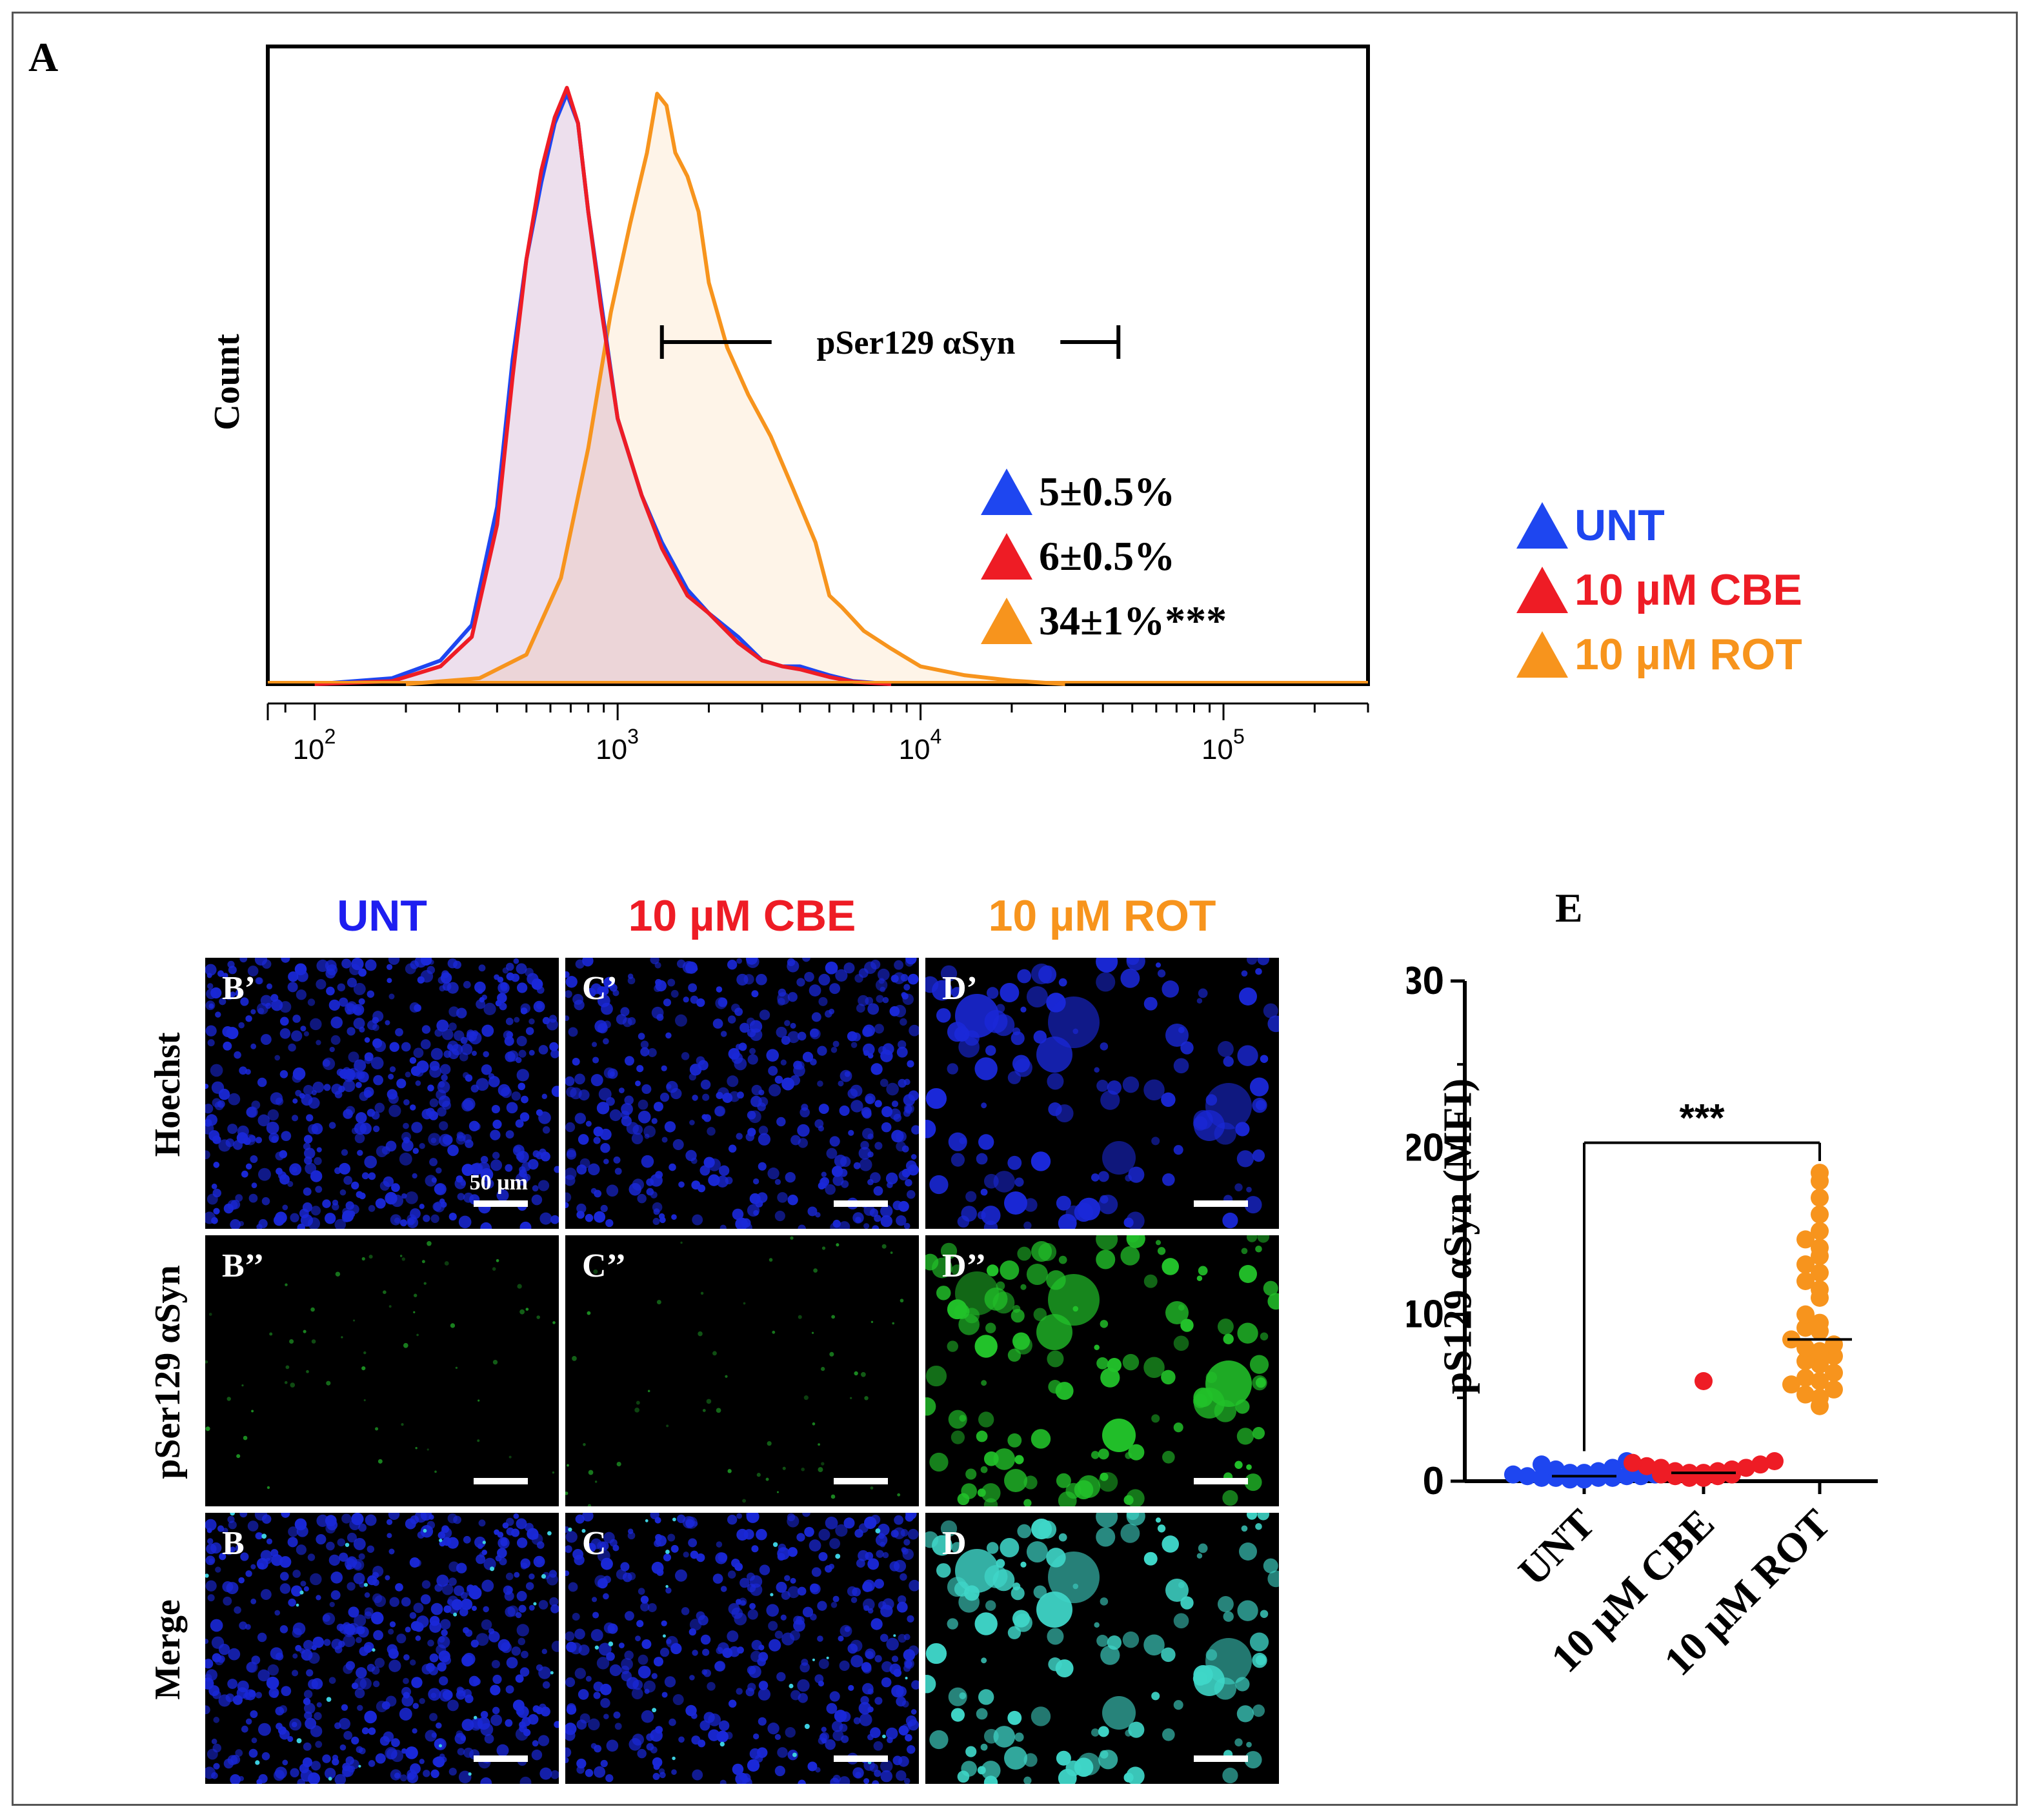 This screenshot has width=2032, height=1820. I want to click on microscopy-image: D’, so click(1102, 1093).